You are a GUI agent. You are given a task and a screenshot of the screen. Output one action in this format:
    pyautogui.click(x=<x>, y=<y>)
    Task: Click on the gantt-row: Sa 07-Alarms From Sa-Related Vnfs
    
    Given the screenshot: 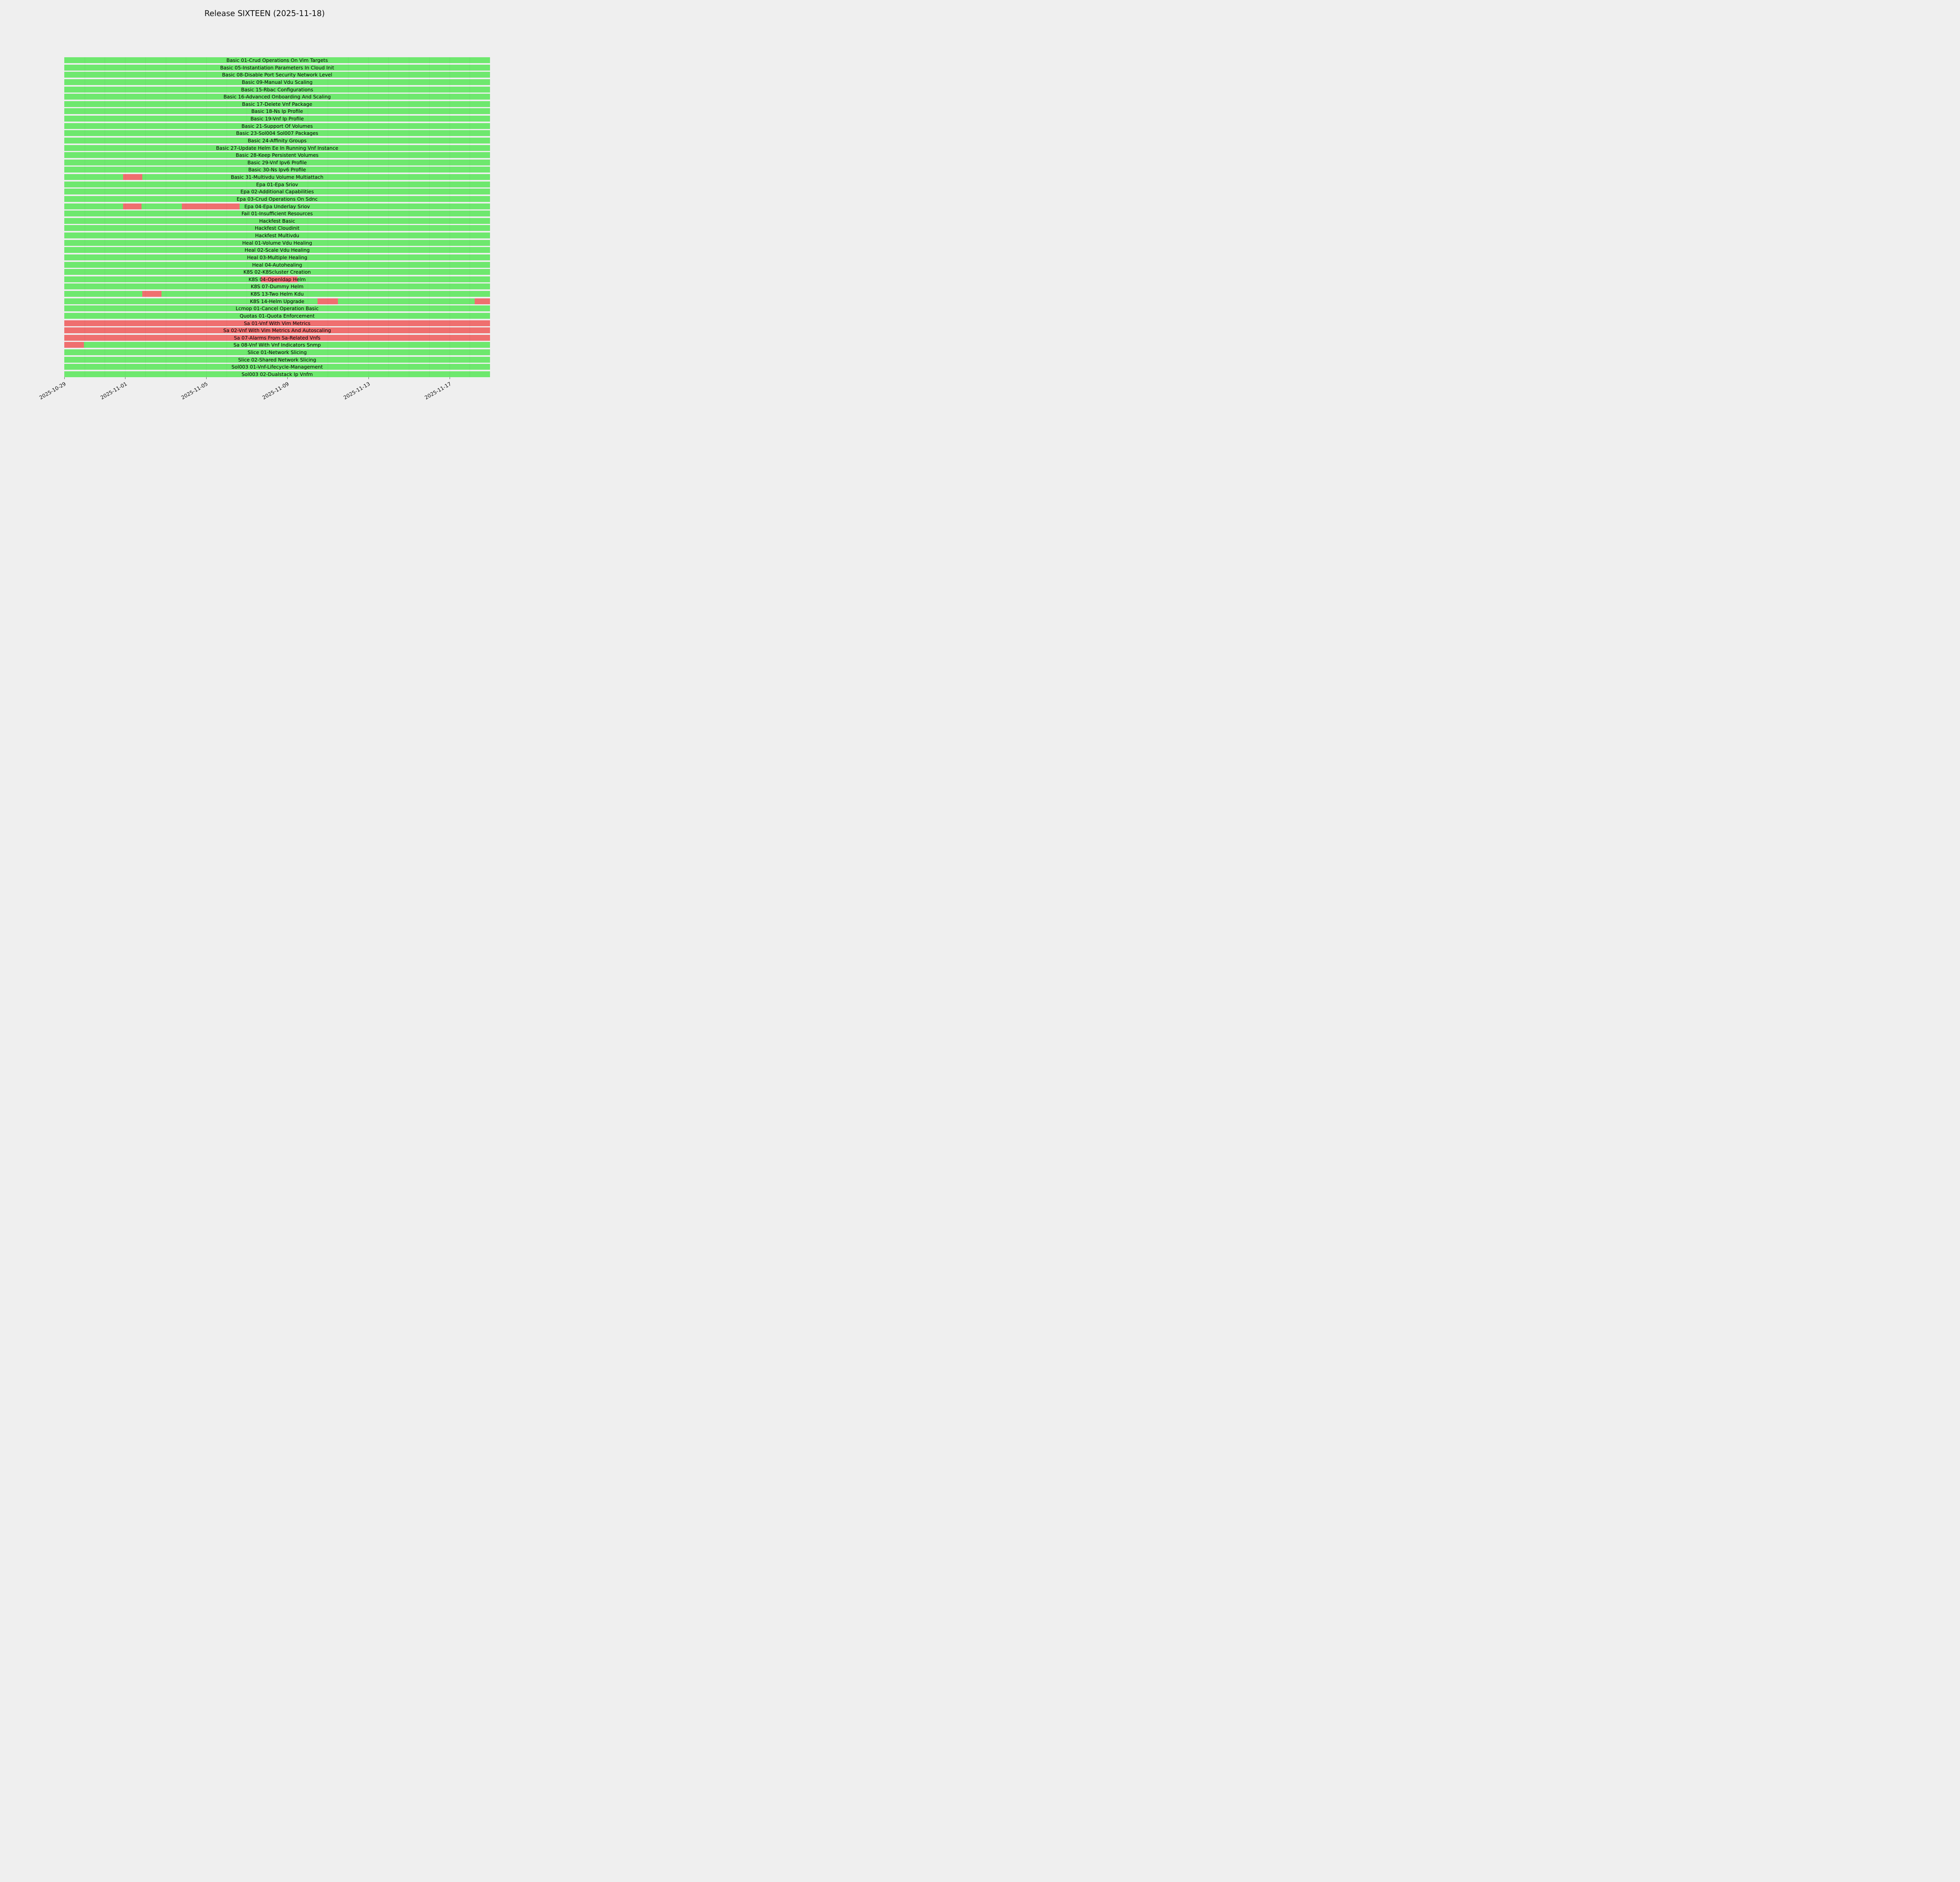 What is the action you would take?
    pyautogui.click(x=277, y=337)
    